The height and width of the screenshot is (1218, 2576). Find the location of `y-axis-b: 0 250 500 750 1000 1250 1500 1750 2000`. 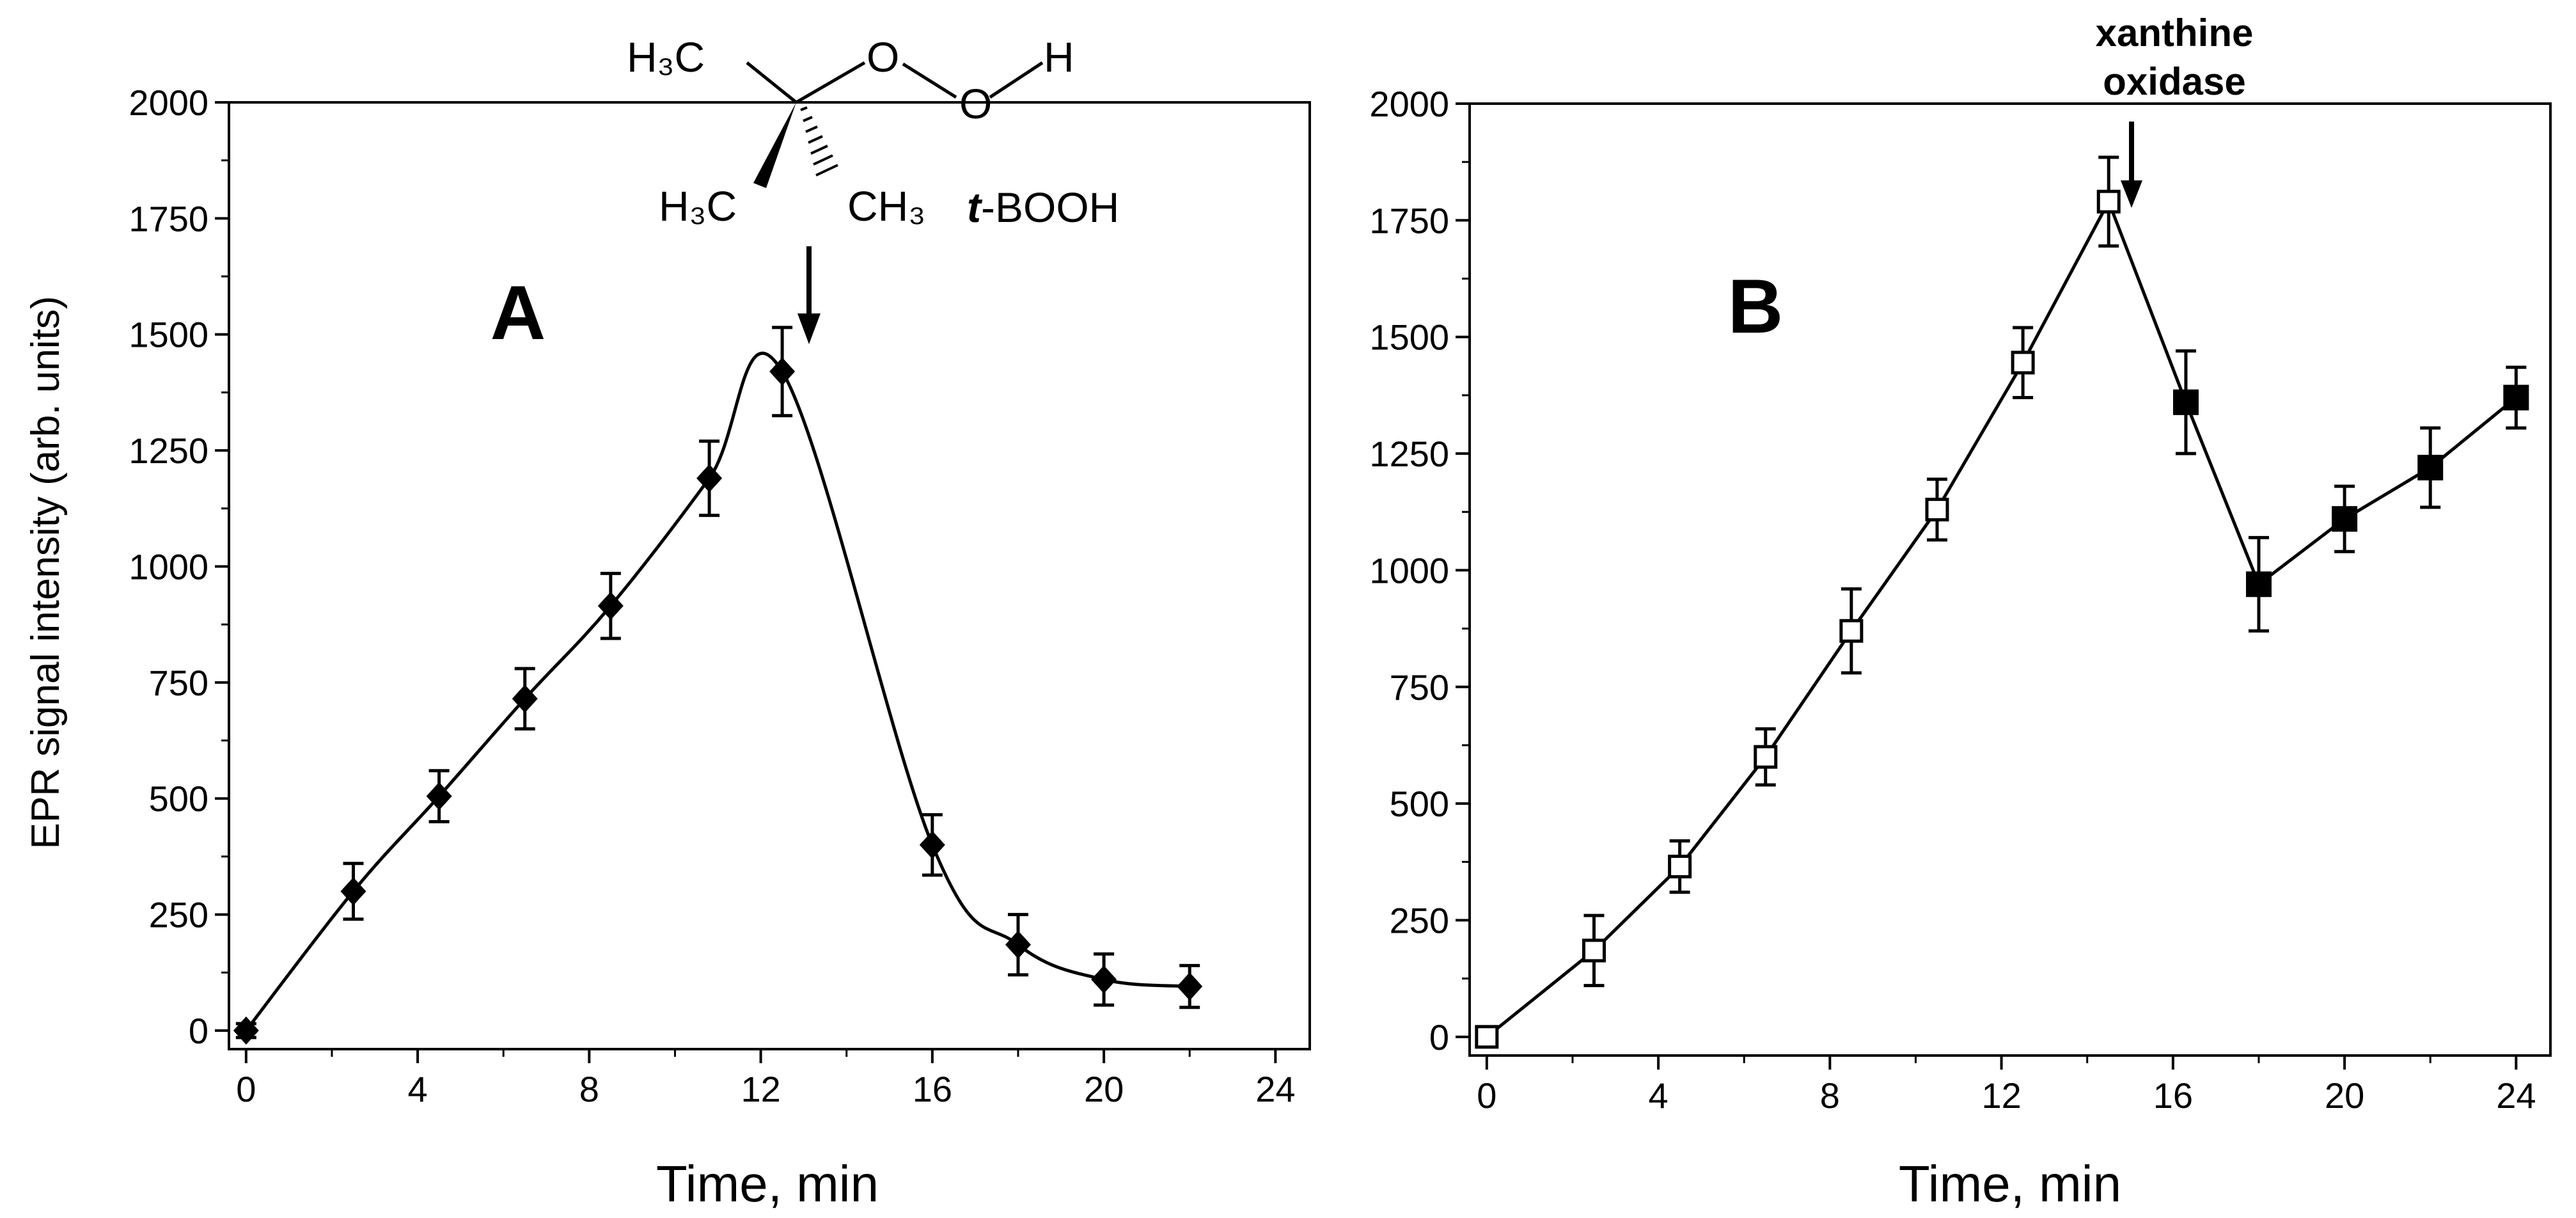

y-axis-b: 0 250 500 750 1000 1250 1500 1750 2000 is located at coordinates (1419, 570).